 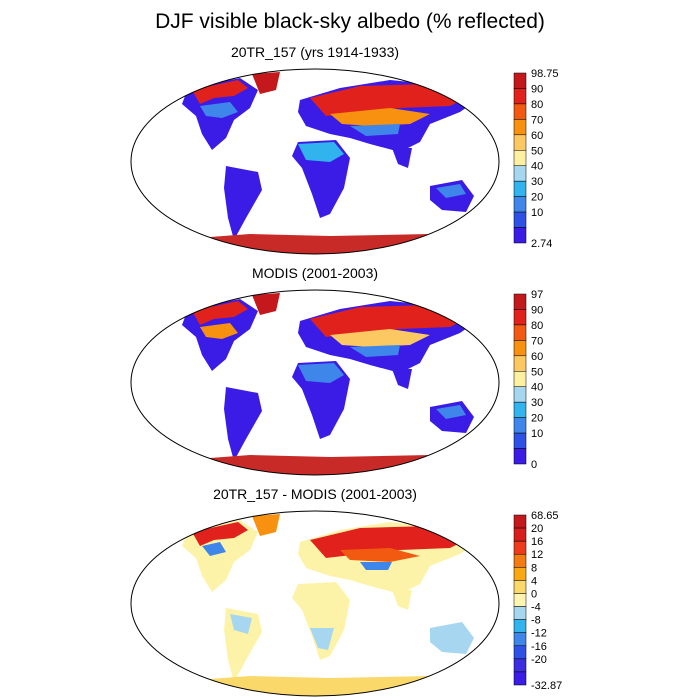 What do you see at coordinates (315, 603) in the screenshot?
I see `panel-3-map` at bounding box center [315, 603].